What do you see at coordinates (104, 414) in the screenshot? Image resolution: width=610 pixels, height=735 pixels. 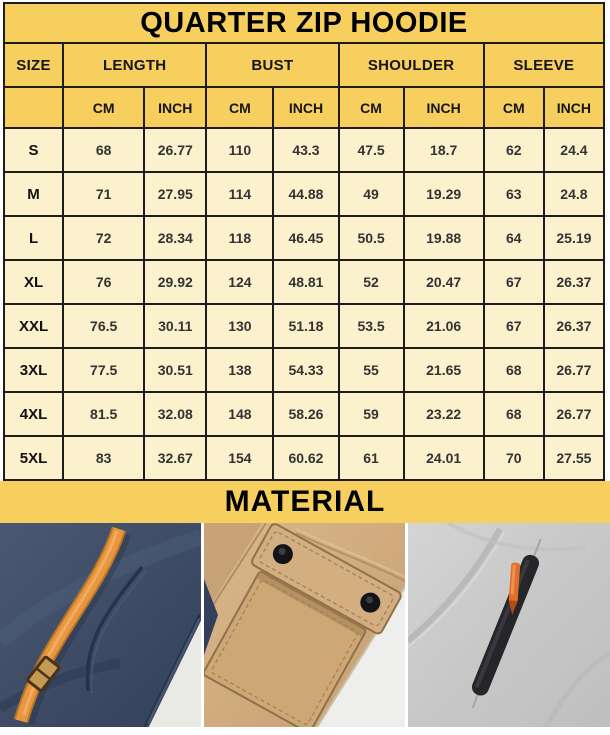 I see `measurement-value: 81.5` at bounding box center [104, 414].